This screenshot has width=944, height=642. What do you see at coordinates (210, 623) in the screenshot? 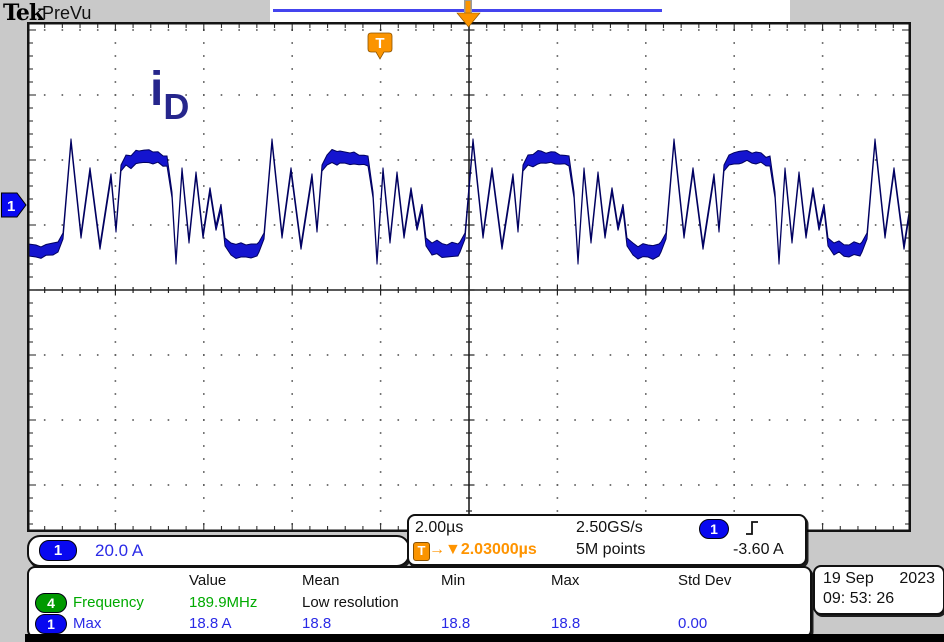
I see `meas-row2-value: 18.8 A` at bounding box center [210, 623].